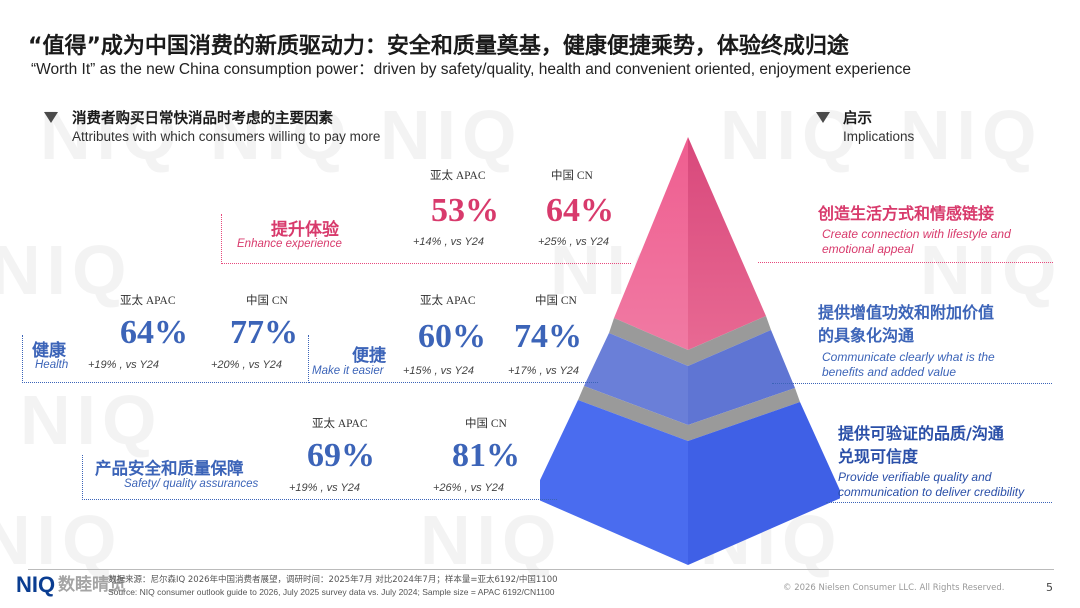  I want to click on apac-change: +15% , vs Y24, so click(439, 371).